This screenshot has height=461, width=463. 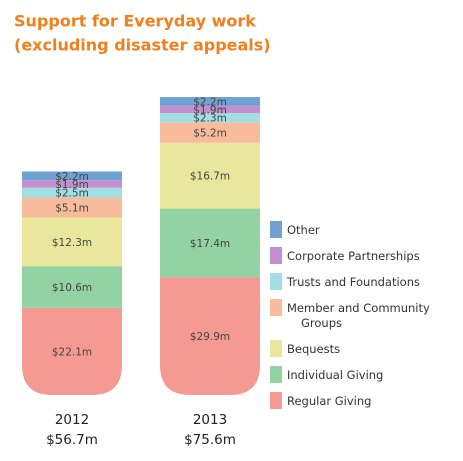 What do you see at coordinates (72, 440) in the screenshot?
I see `total-label: $56.7m` at bounding box center [72, 440].